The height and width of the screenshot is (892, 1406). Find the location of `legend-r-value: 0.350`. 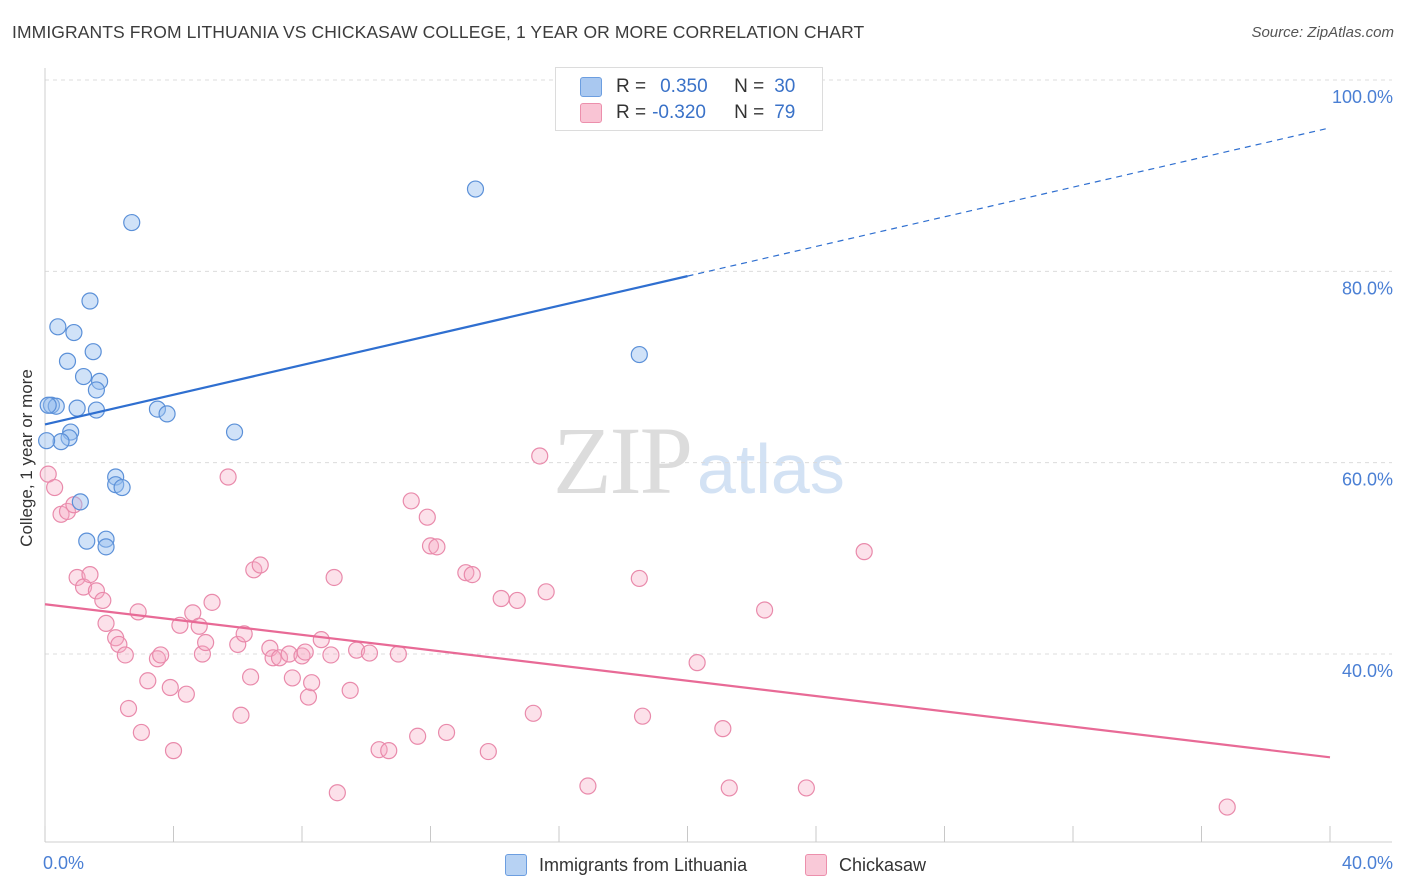

legend-r-value: 0.350 is located at coordinates (684, 86).